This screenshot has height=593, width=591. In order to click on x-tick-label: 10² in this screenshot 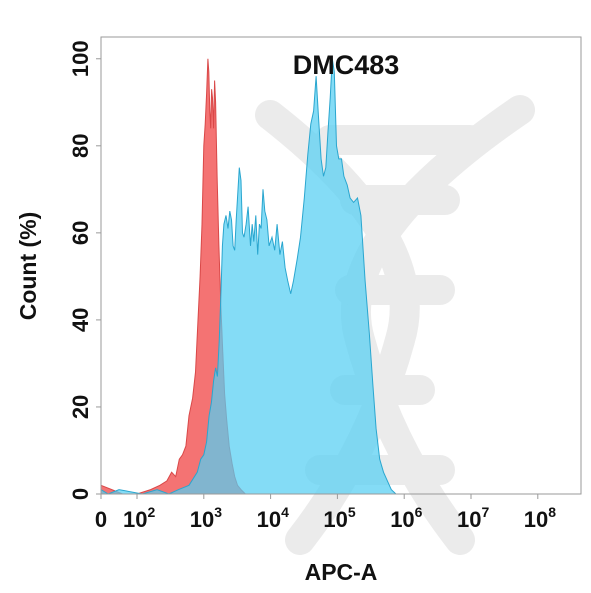, I will do `click(139, 518)`.